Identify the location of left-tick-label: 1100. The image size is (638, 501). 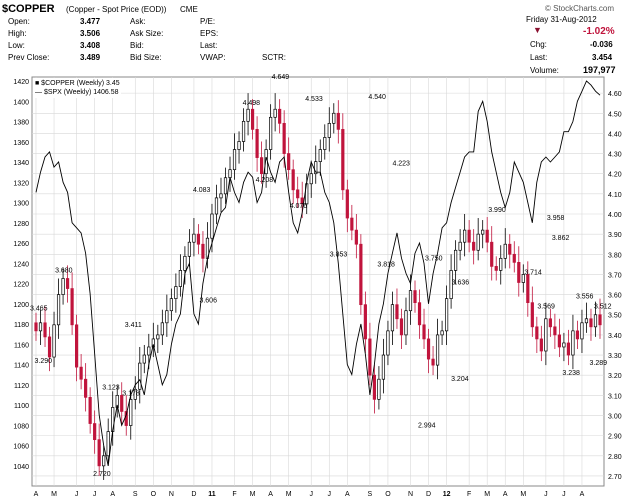
(21, 406).